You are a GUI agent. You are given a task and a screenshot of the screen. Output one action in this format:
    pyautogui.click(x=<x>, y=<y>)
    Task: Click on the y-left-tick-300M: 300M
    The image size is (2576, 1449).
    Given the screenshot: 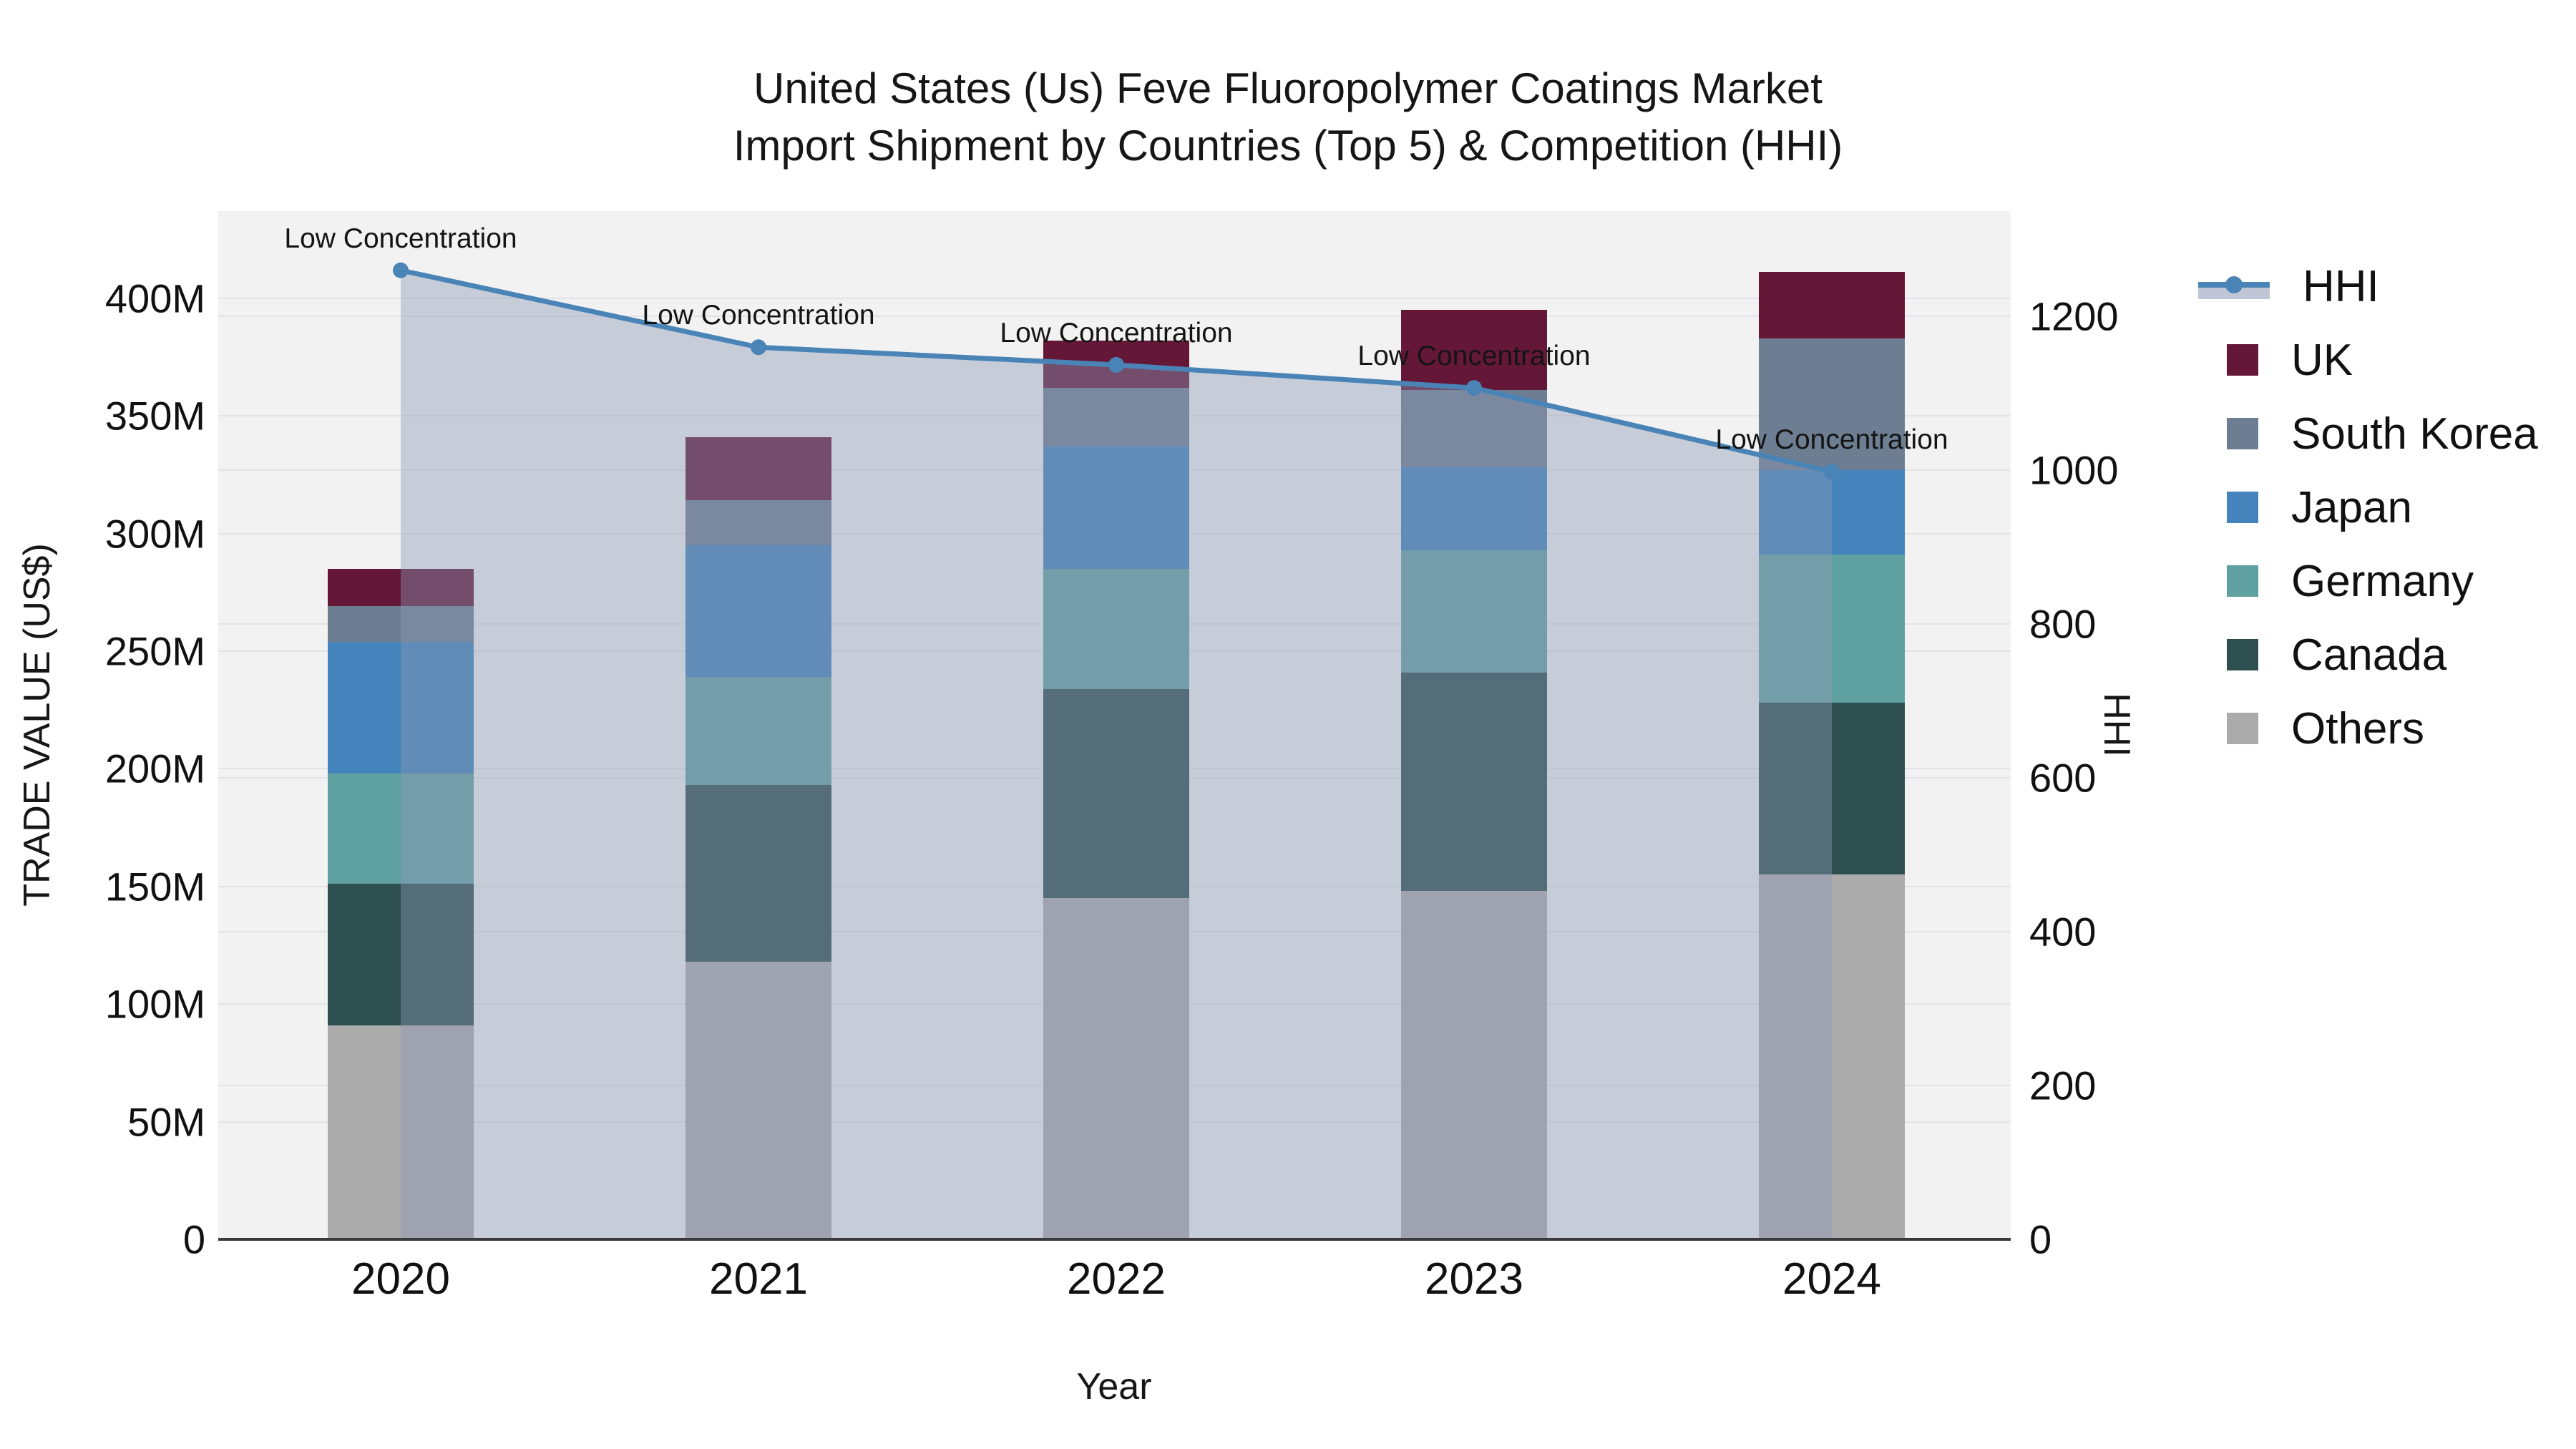 What is the action you would take?
    pyautogui.click(x=154, y=533)
    